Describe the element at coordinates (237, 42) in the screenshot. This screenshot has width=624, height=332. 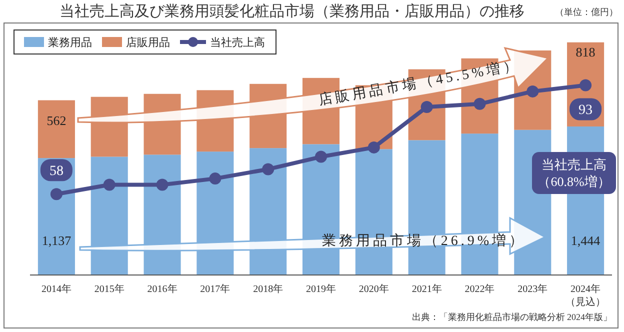
I see `legend-label: 当社売上高` at that location.